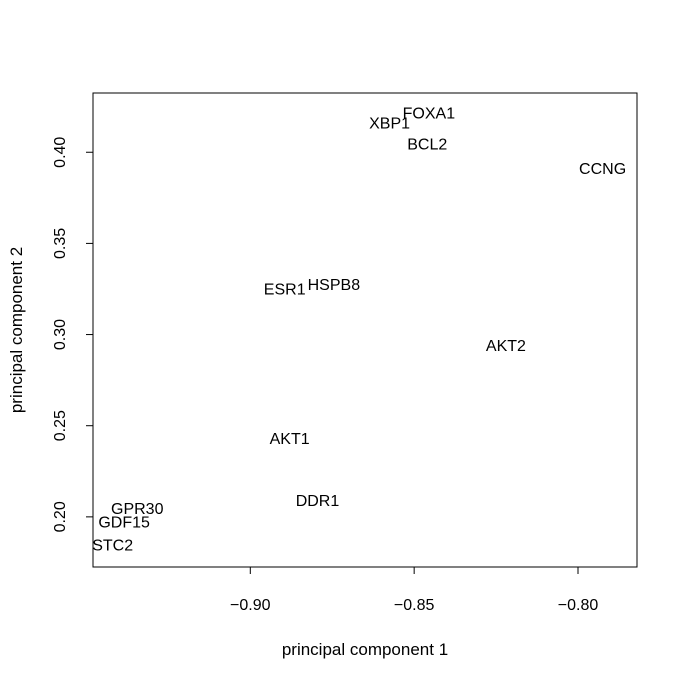  Describe the element at coordinates (60, 516) in the screenshot. I see `y-tick-label: 0.20` at that location.